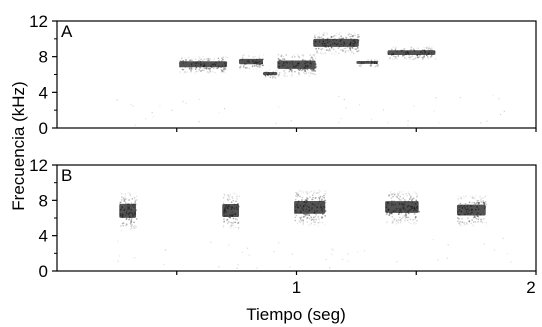 The image size is (542, 327). What do you see at coordinates (530, 287) in the screenshot?
I see `x-tick-label: 2` at bounding box center [530, 287].